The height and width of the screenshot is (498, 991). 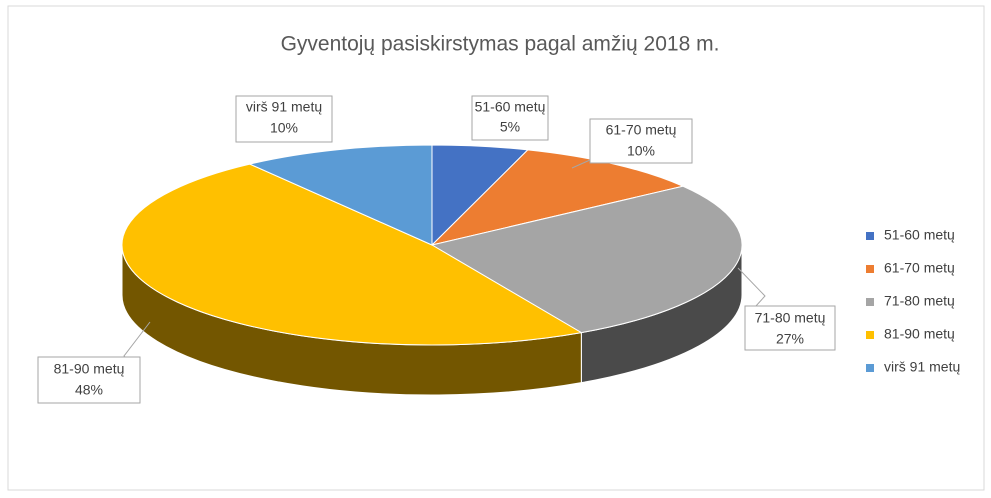 I want to click on data-label-value: 48%, so click(x=89, y=390).